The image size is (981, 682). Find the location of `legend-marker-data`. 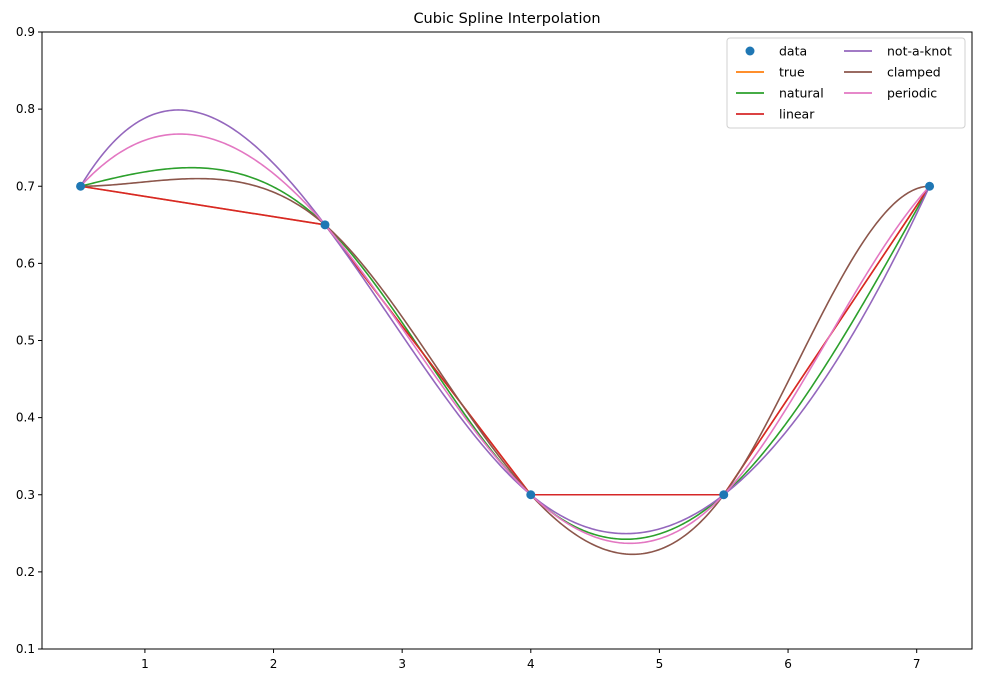

legend-marker-data is located at coordinates (750, 51).